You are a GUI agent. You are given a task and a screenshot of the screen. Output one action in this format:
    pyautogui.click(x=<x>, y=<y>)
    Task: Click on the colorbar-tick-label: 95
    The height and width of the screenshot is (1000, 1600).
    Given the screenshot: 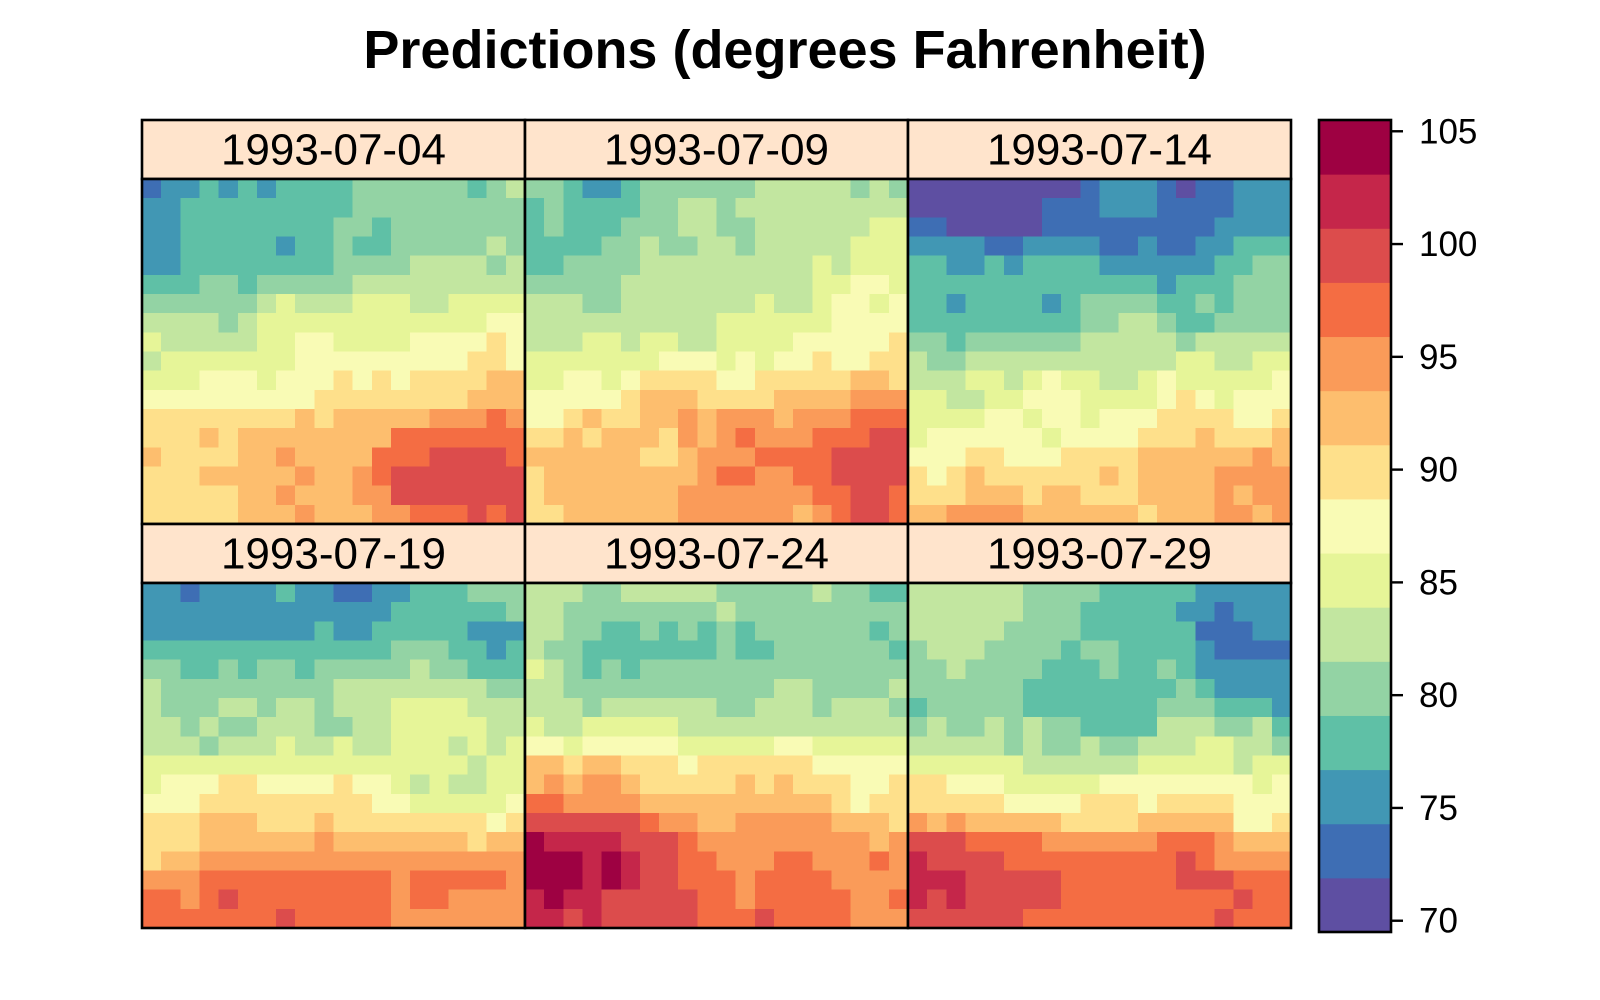 What is the action you would take?
    pyautogui.click(x=1438, y=357)
    